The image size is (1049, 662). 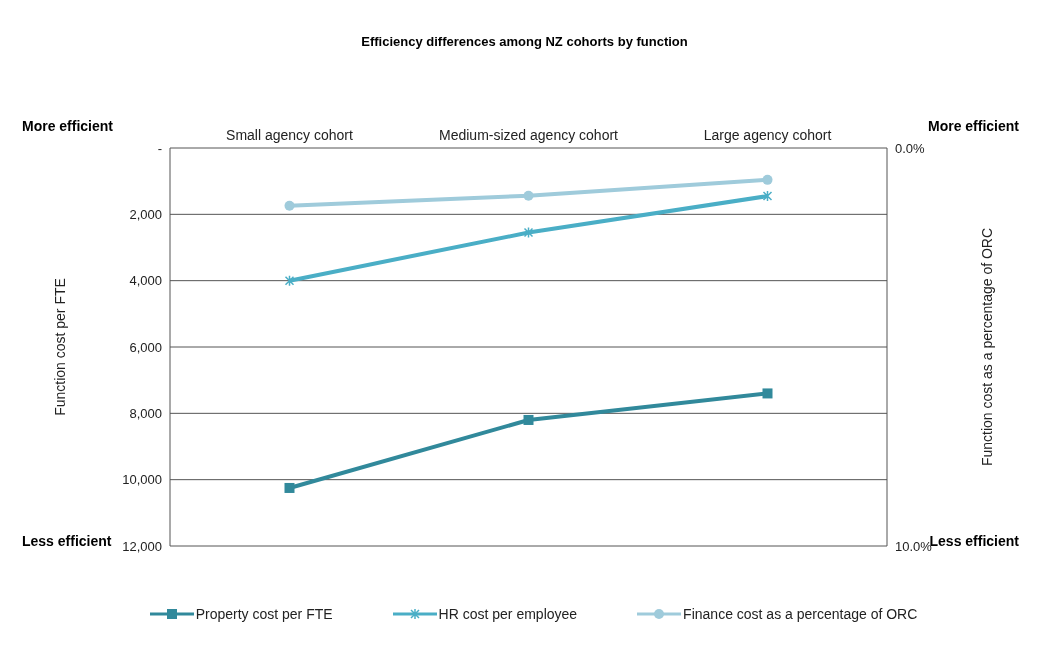 What do you see at coordinates (142, 480) in the screenshot?
I see `y-tick-label: 10,000` at bounding box center [142, 480].